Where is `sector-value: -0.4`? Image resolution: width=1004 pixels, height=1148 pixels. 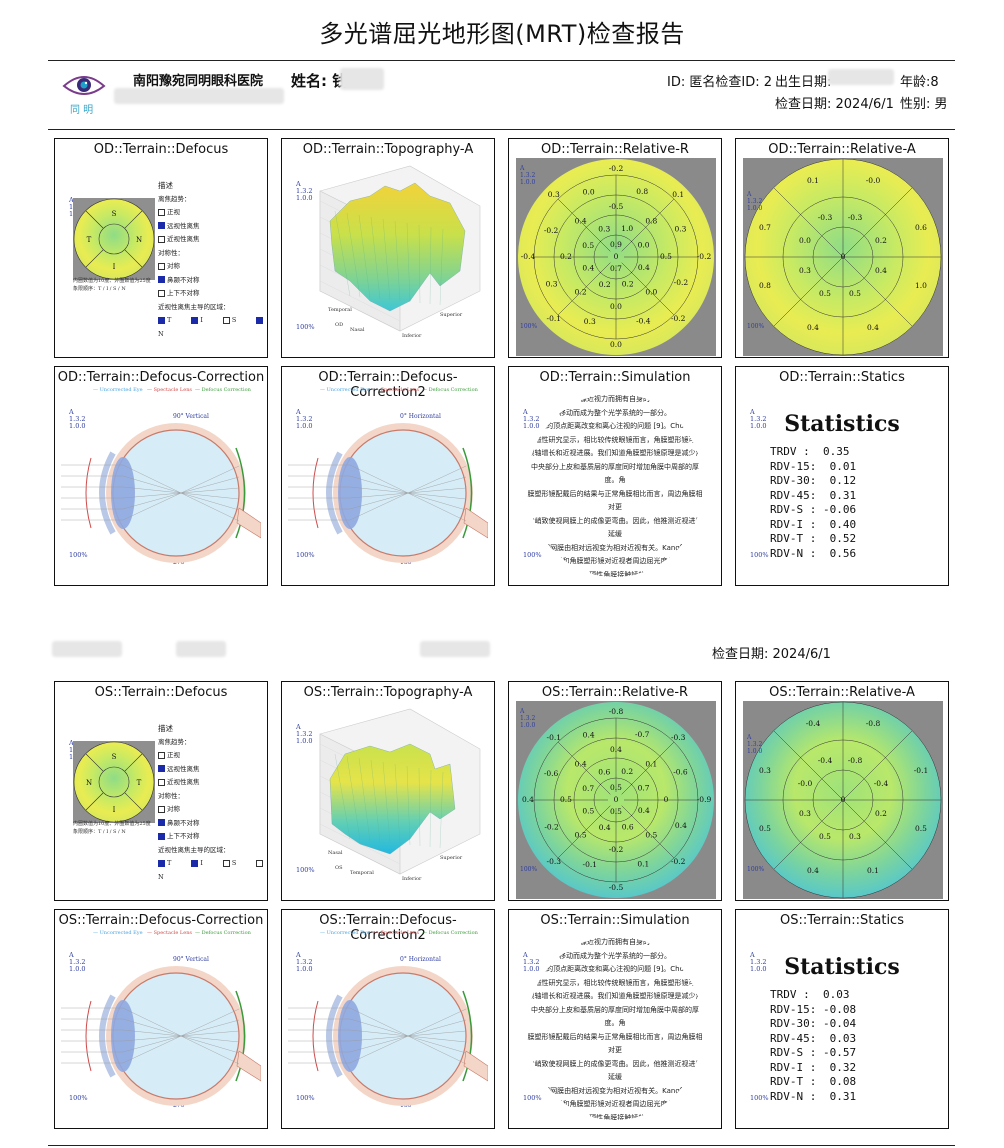 sector-value: -0.4 is located at coordinates (881, 783).